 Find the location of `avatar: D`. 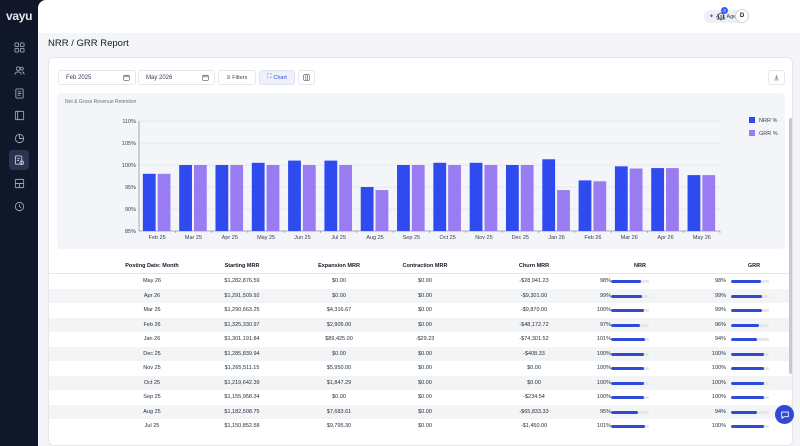

avatar: D is located at coordinates (742, 16).